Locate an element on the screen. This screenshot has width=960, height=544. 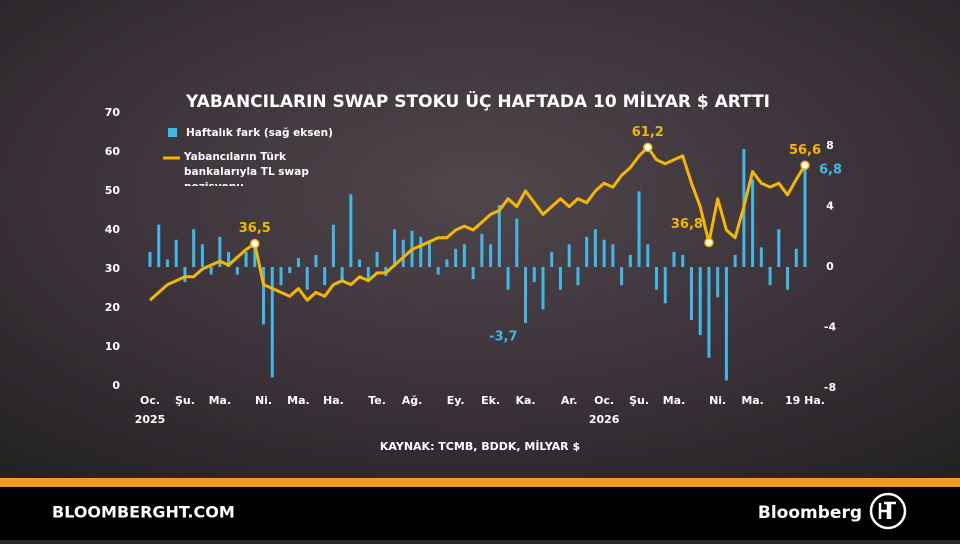
y2-tick-label: -4 is located at coordinates (830, 327).